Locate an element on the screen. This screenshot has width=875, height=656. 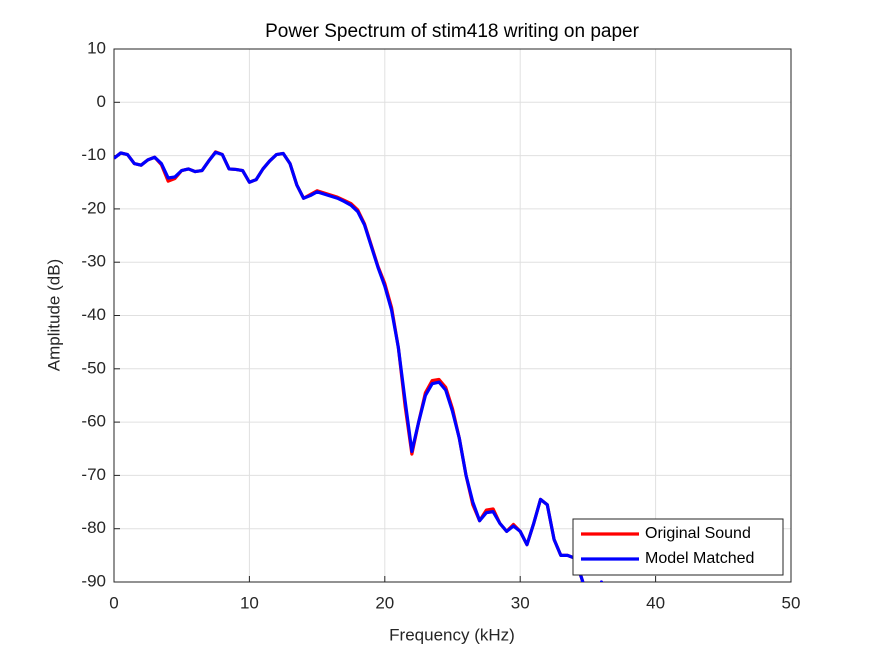
y-tick-label: -20 is located at coordinates (93, 207).